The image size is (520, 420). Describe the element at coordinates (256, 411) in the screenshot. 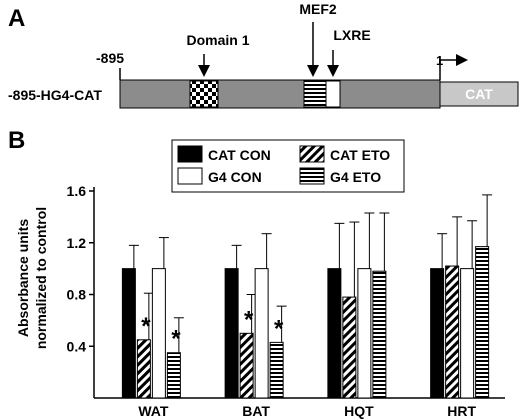

I see `x-tick-label: BAT` at that location.